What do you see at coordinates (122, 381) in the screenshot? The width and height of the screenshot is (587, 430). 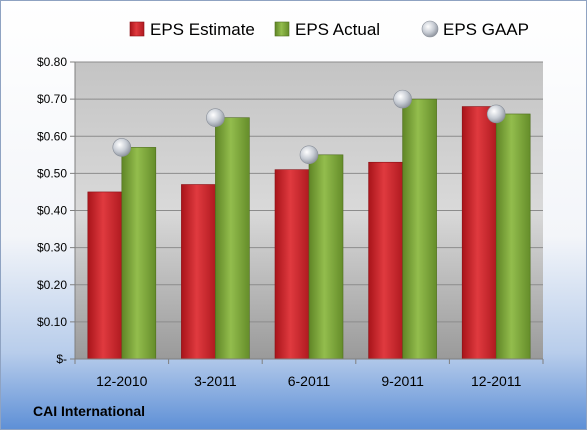 I see `x-category-label: 12-2010` at bounding box center [122, 381].